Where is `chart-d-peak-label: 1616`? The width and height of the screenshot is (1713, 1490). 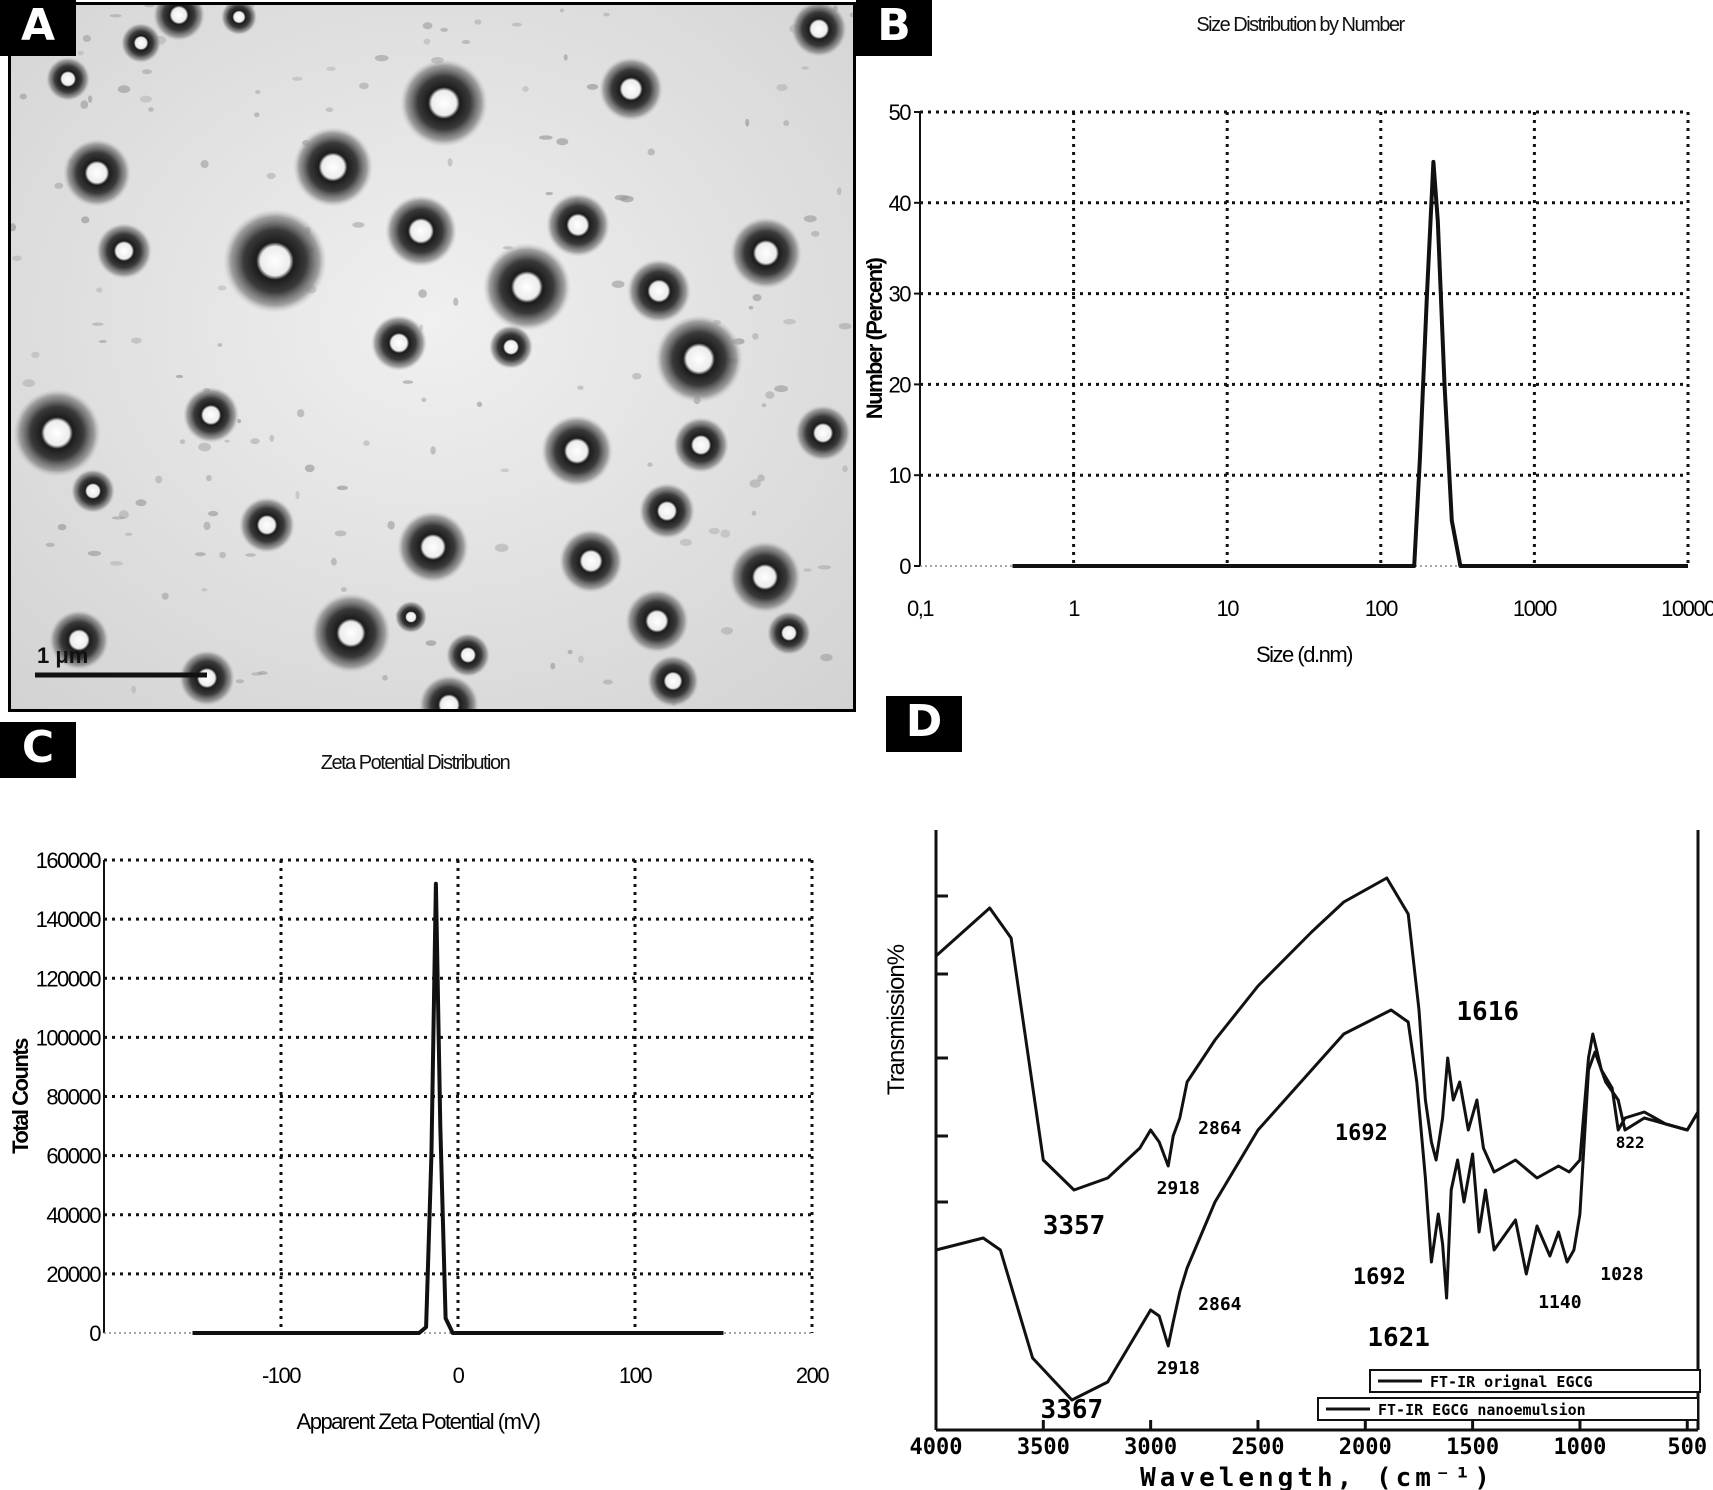 chart-d-peak-label: 1616 is located at coordinates (1487, 1012).